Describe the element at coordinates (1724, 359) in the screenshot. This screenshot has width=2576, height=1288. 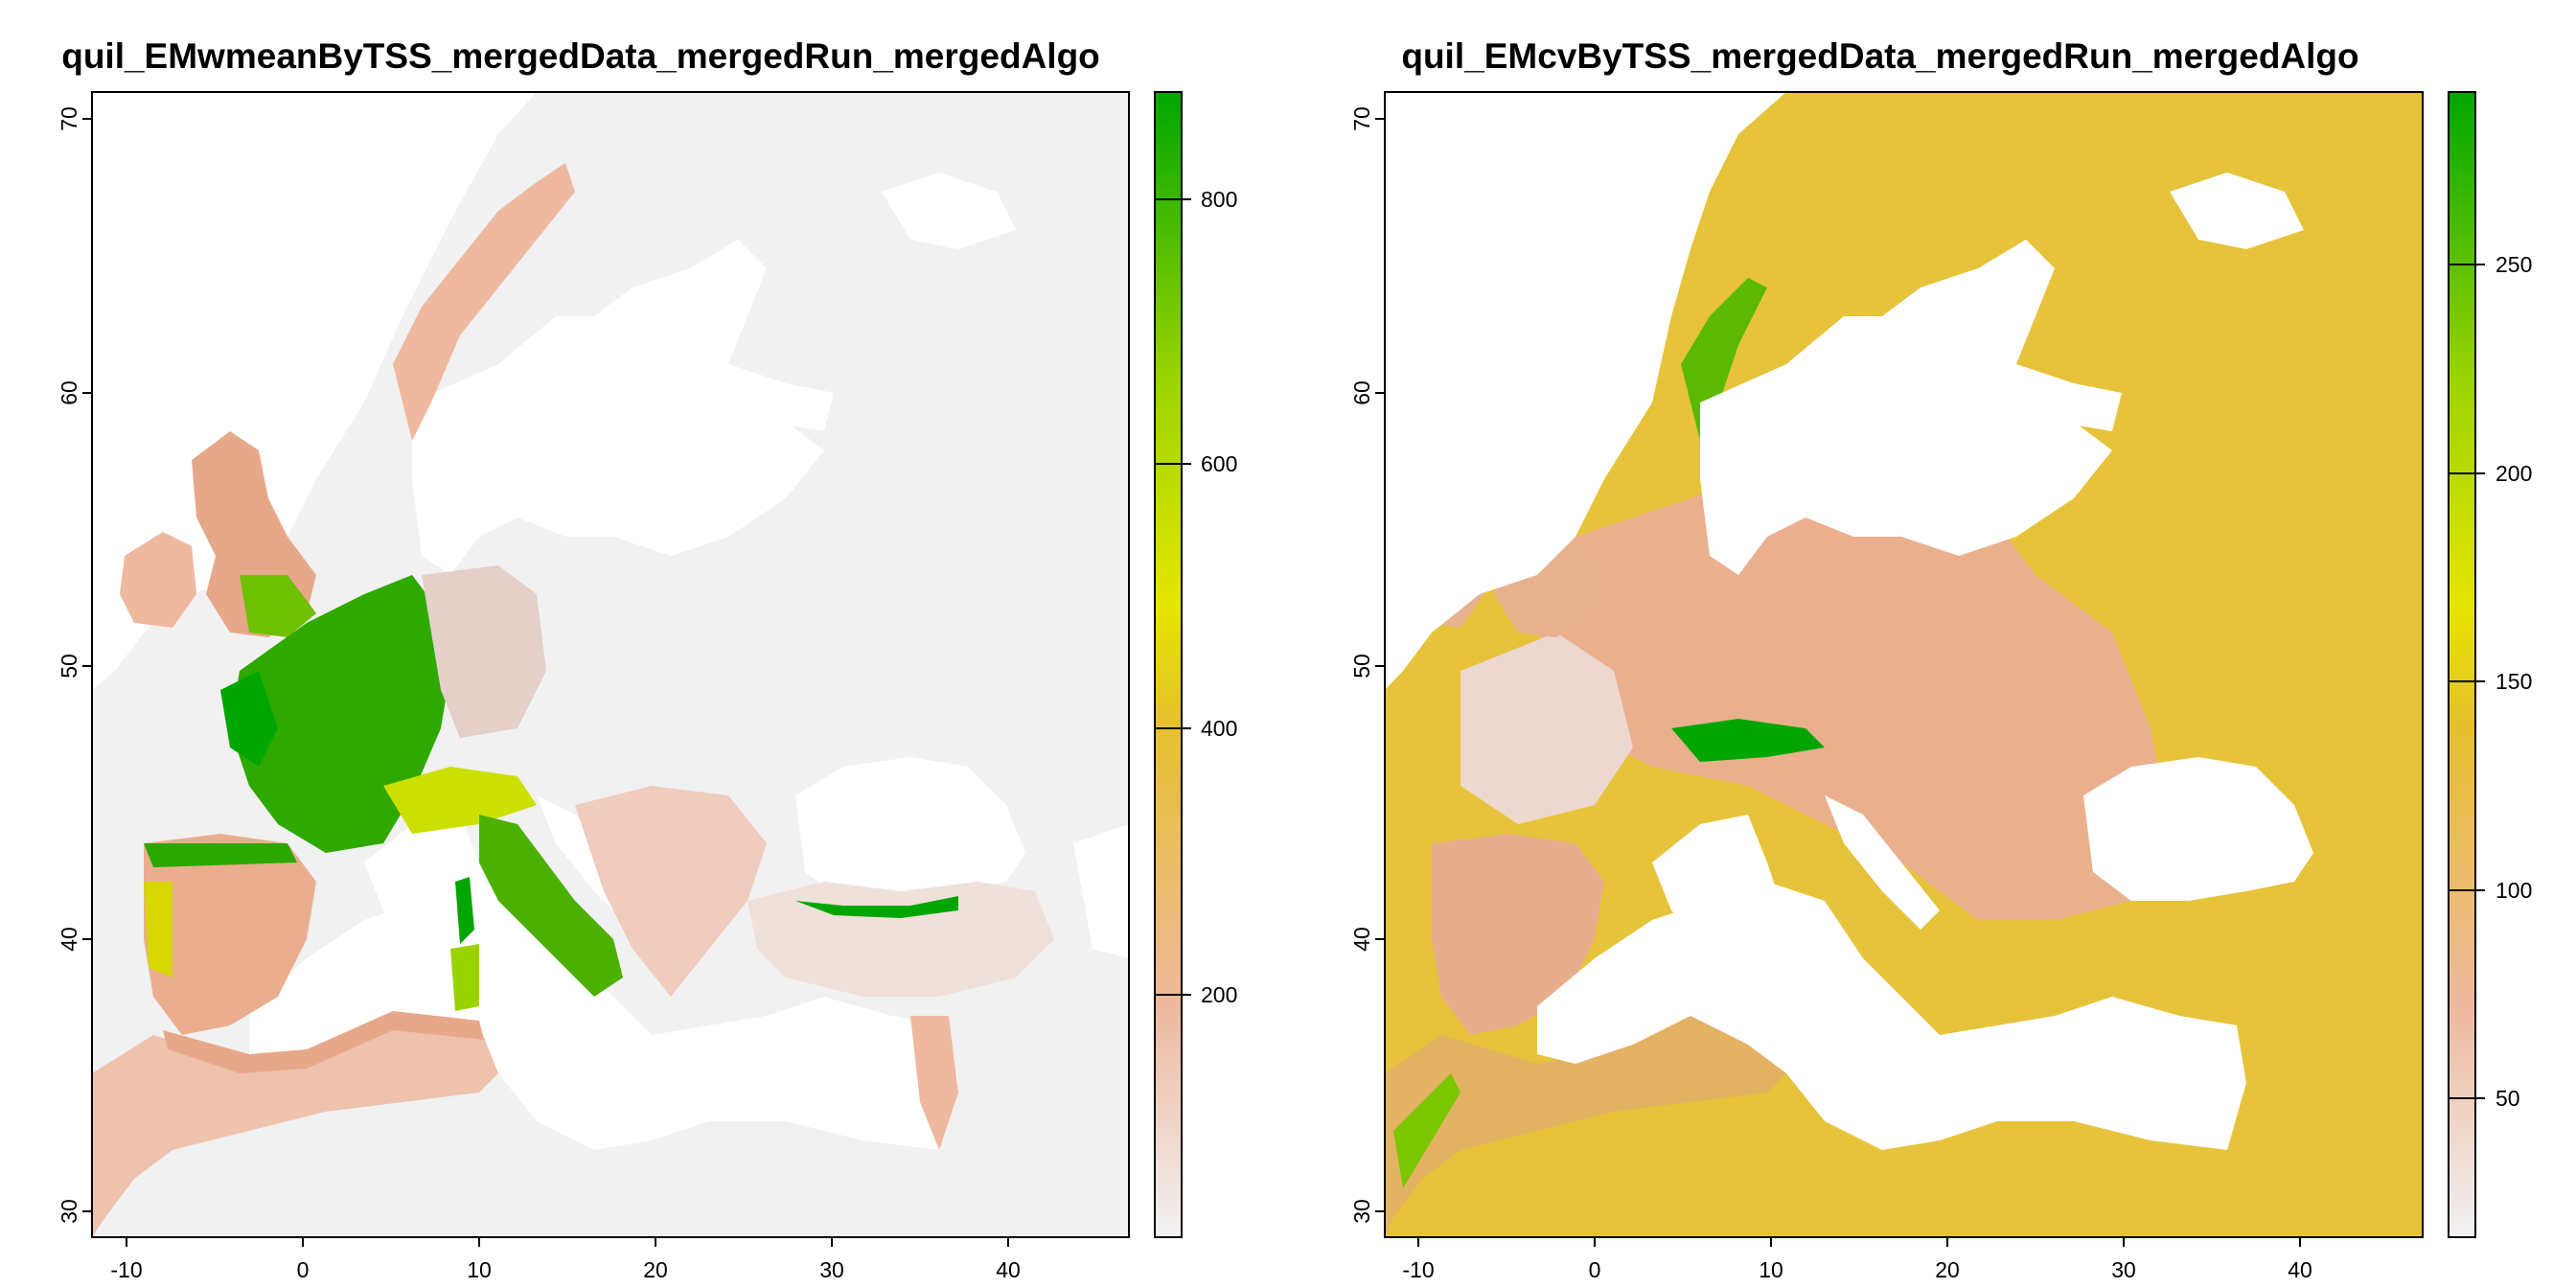
I see `land-norway-coast` at that location.